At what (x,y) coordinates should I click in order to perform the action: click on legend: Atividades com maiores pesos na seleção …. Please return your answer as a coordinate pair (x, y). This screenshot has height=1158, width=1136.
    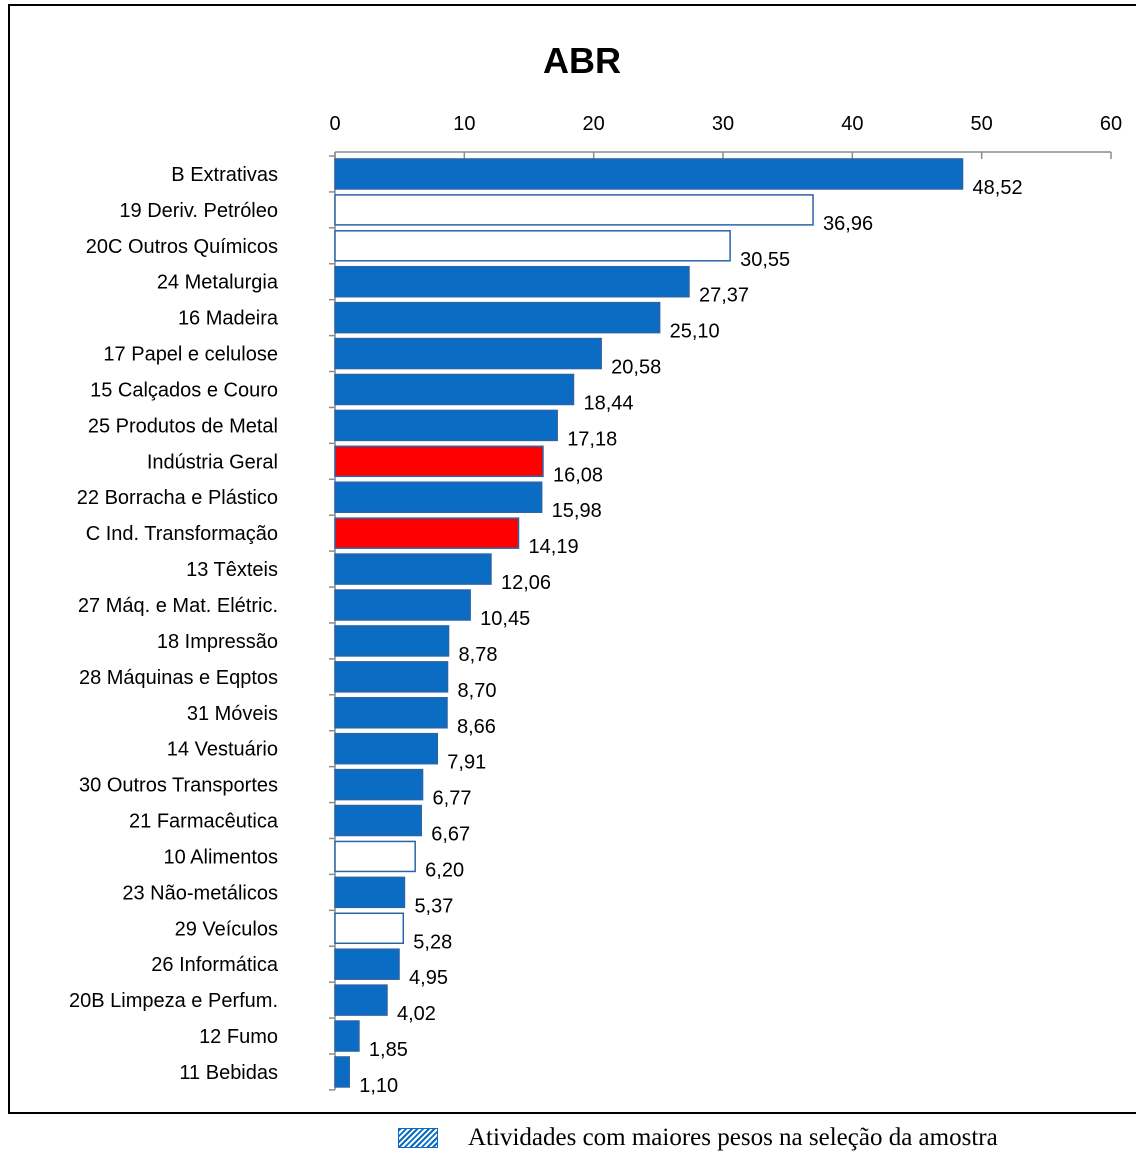
    Looking at the image, I should click on (698, 1138).